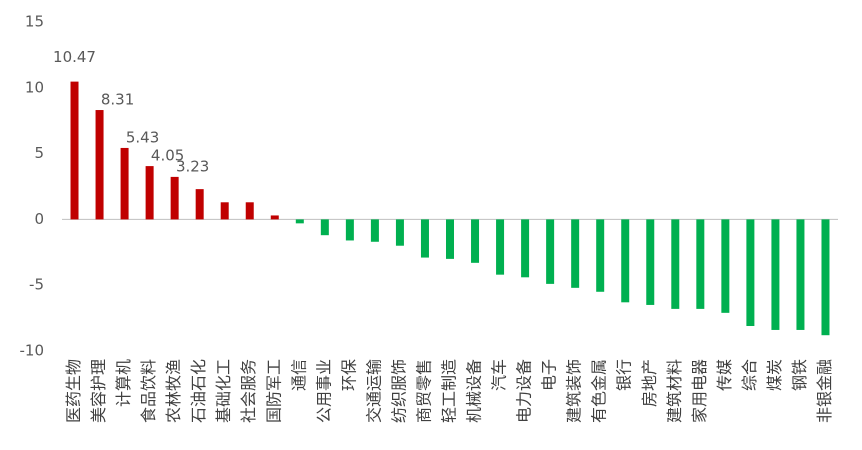  I want to click on value-label: 10.47, so click(74, 57).